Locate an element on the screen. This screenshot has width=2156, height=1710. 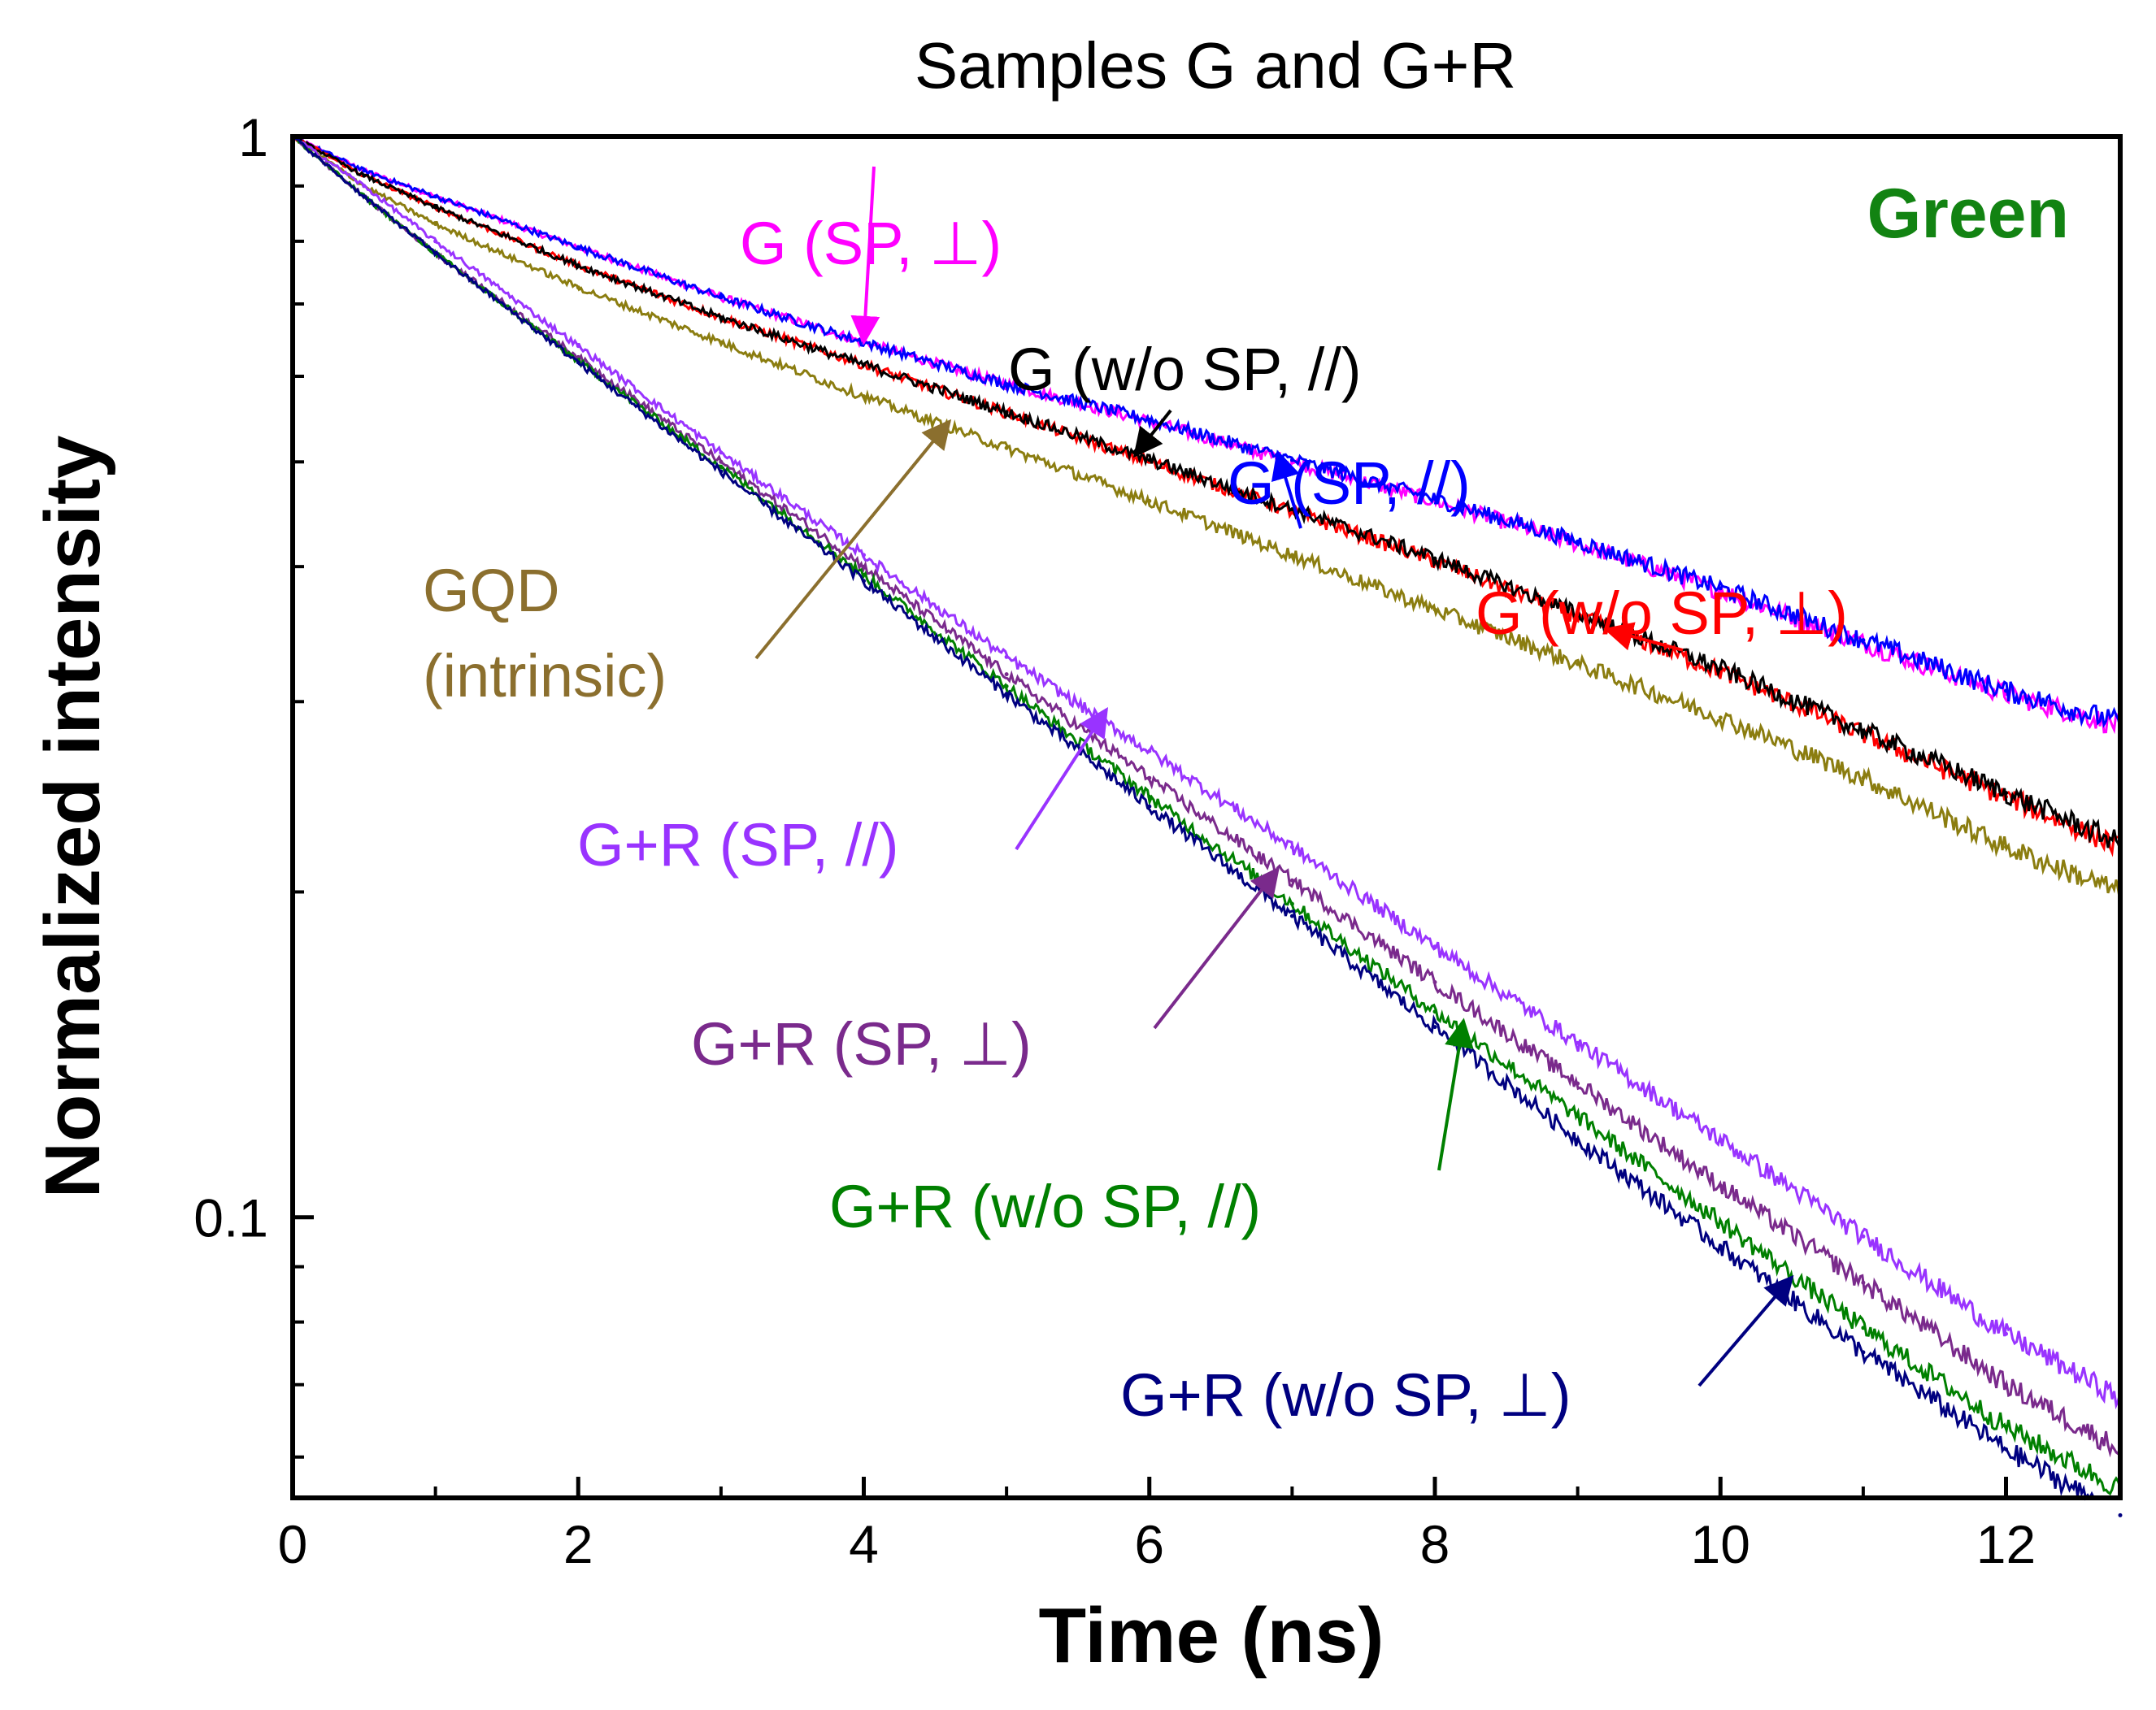
annotation-g-r-sp-par: G+R (SP, //) is located at coordinates (843, 793).